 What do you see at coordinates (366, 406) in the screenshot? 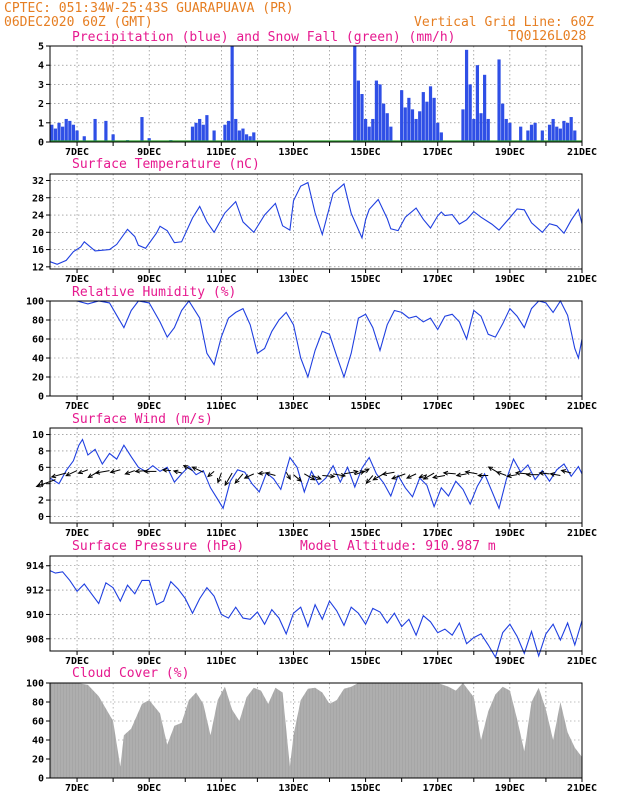
I see `rh-xtick-label: 15DEC` at bounding box center [366, 406].